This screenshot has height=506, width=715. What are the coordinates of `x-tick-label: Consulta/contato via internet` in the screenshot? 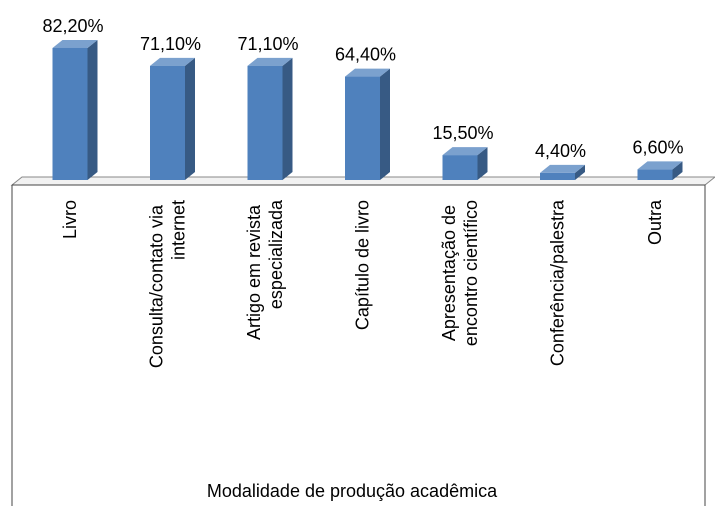 It's located at (168, 284).